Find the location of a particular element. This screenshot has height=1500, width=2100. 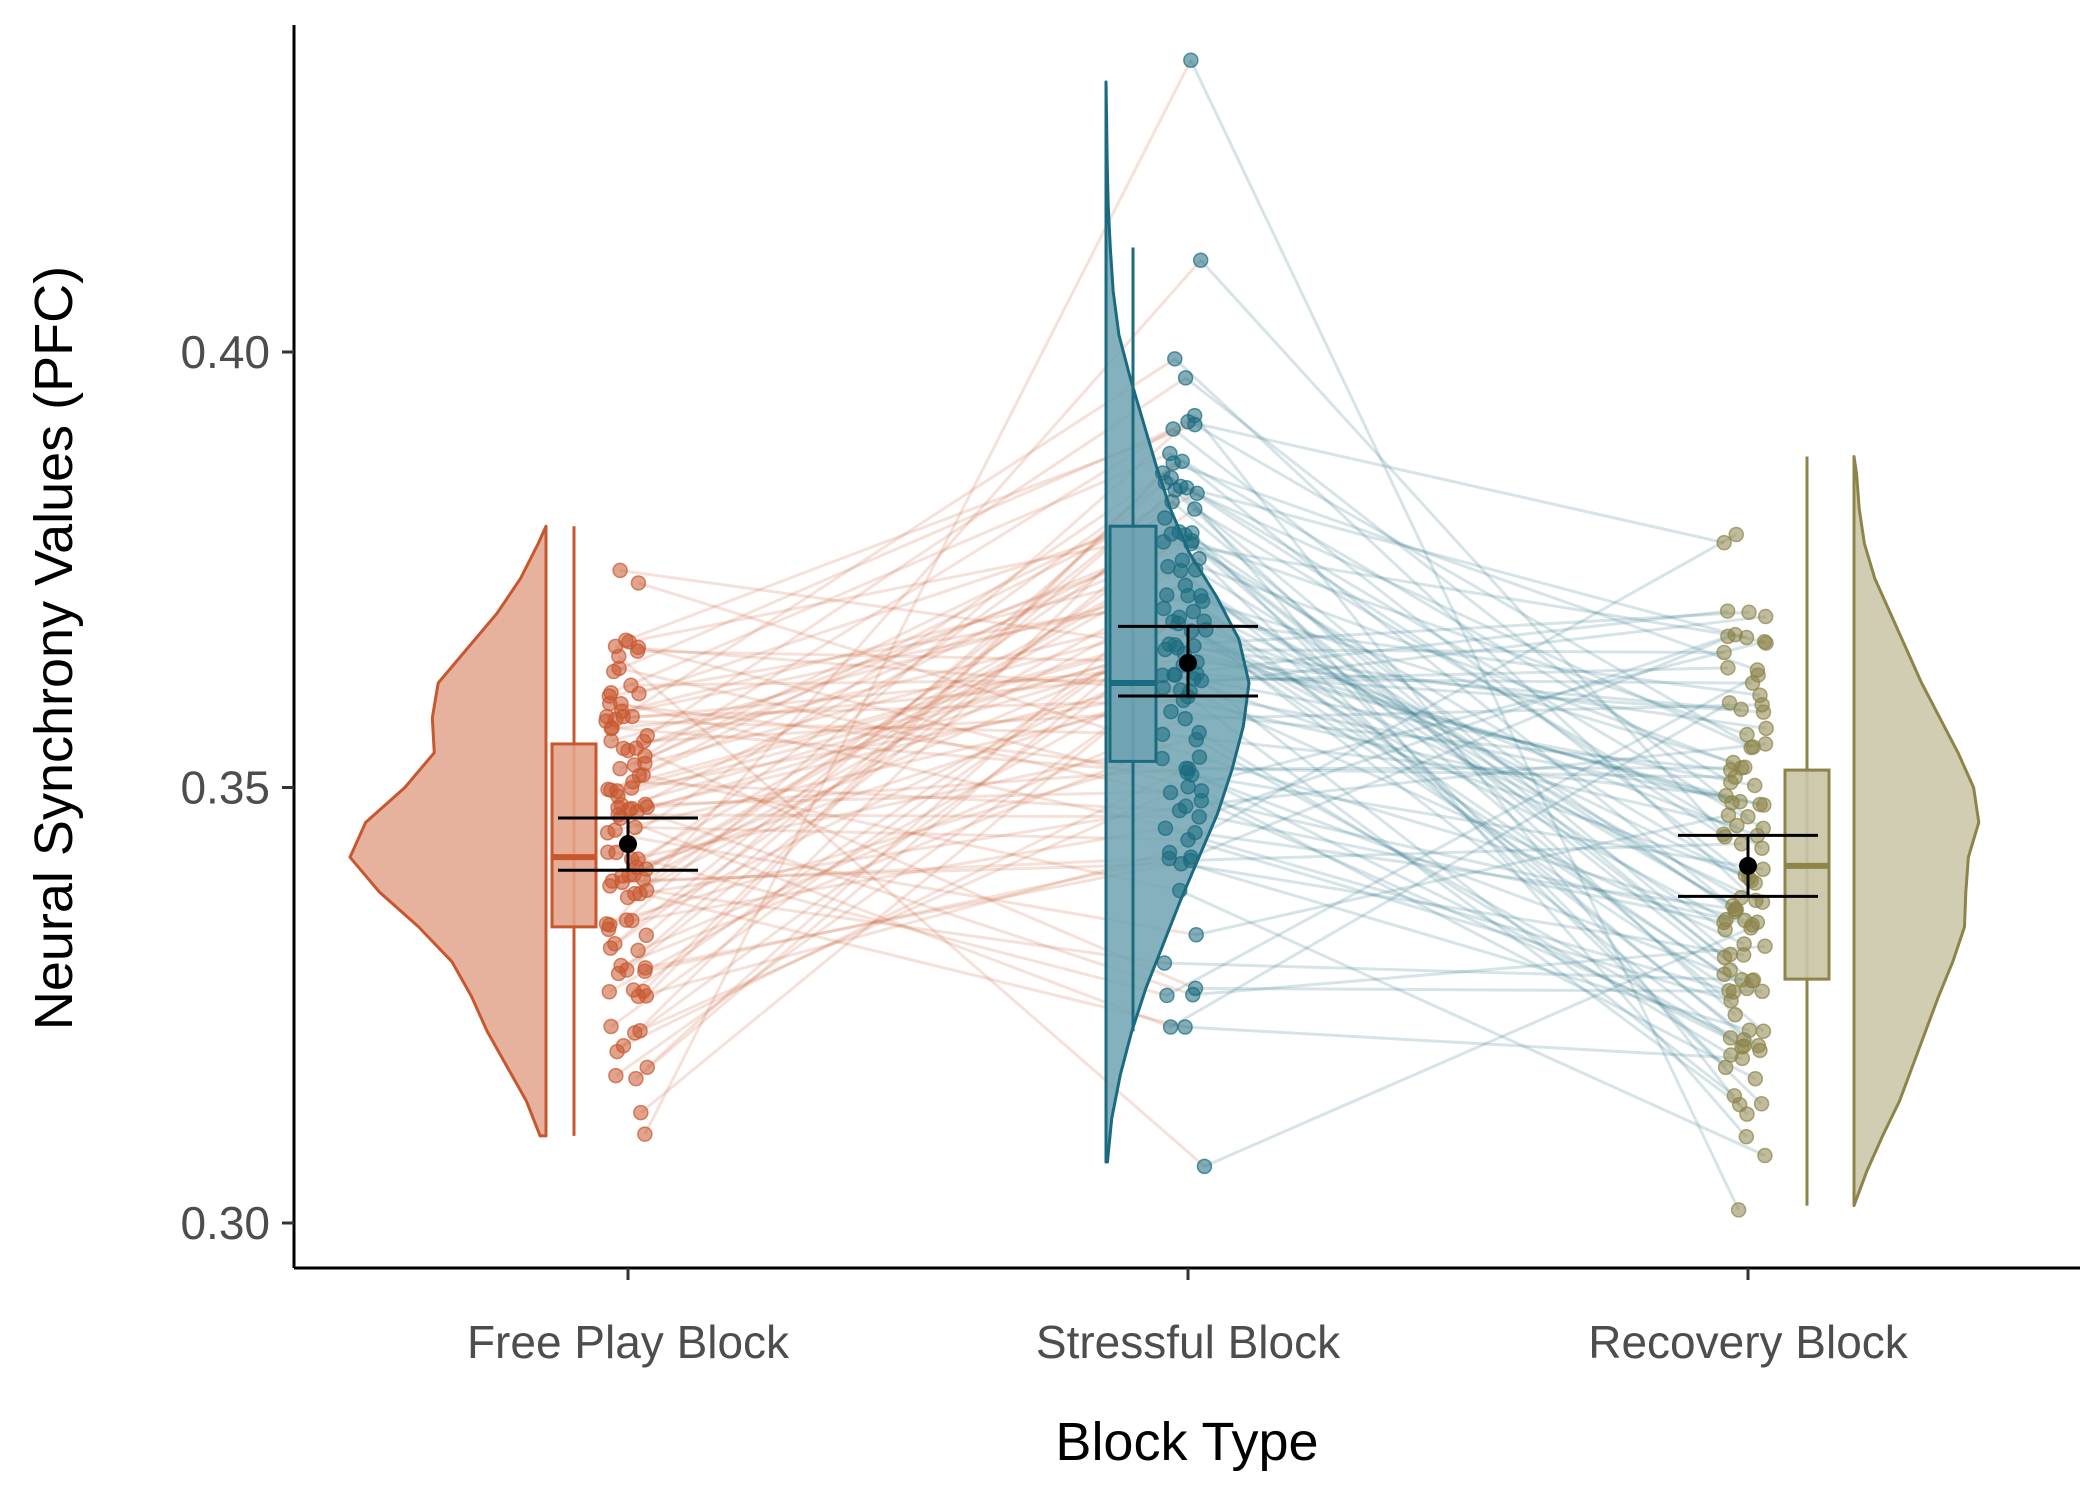

mean-point is located at coordinates (628, 844).